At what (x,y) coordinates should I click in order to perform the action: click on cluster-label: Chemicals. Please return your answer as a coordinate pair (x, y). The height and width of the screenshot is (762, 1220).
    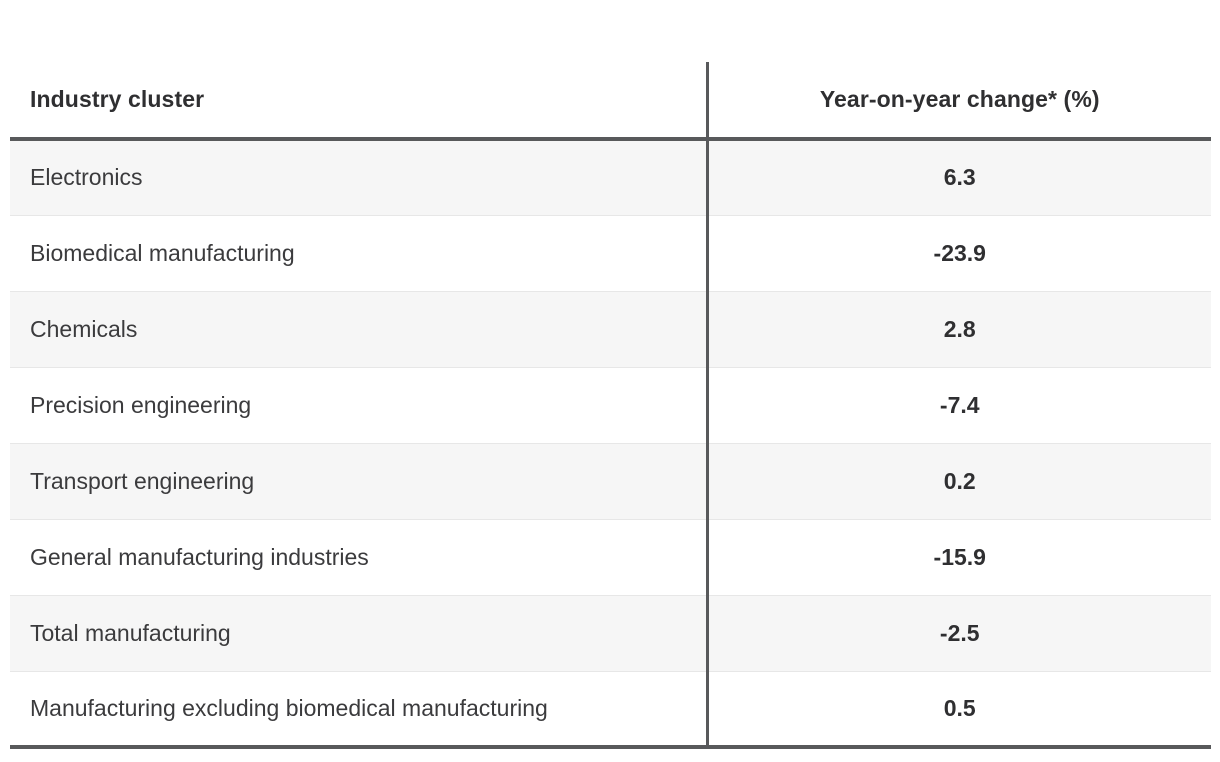
    Looking at the image, I should click on (358, 328).